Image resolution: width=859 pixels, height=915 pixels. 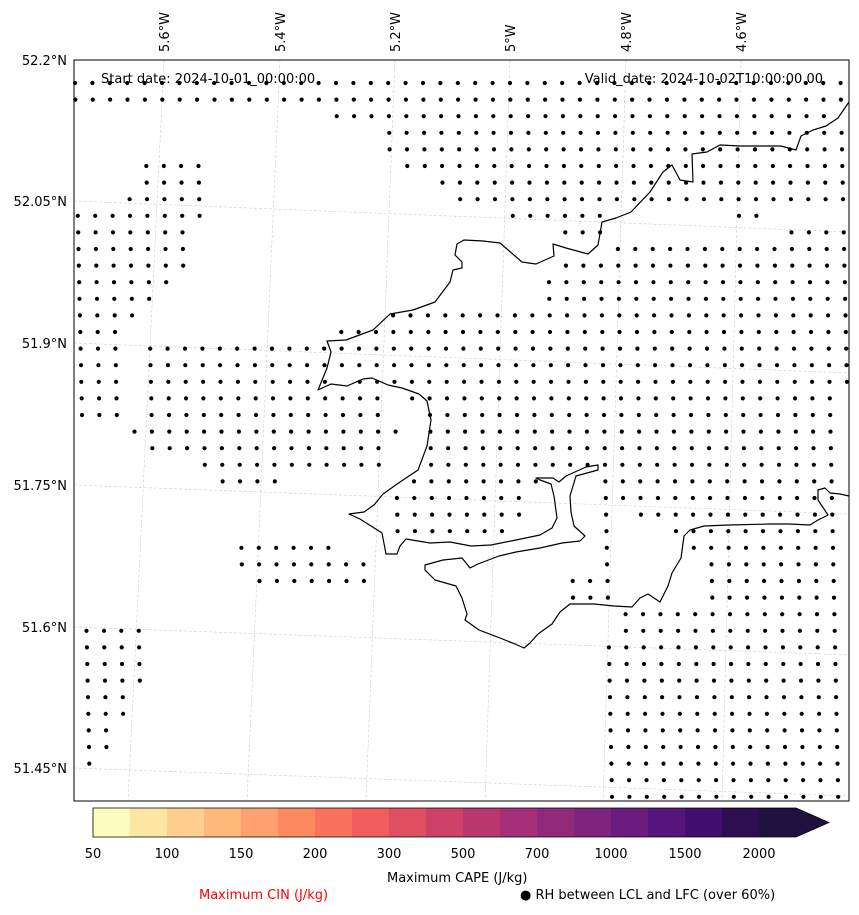 What do you see at coordinates (667, 822) in the screenshot?
I see `colorbar-swatch` at bounding box center [667, 822].